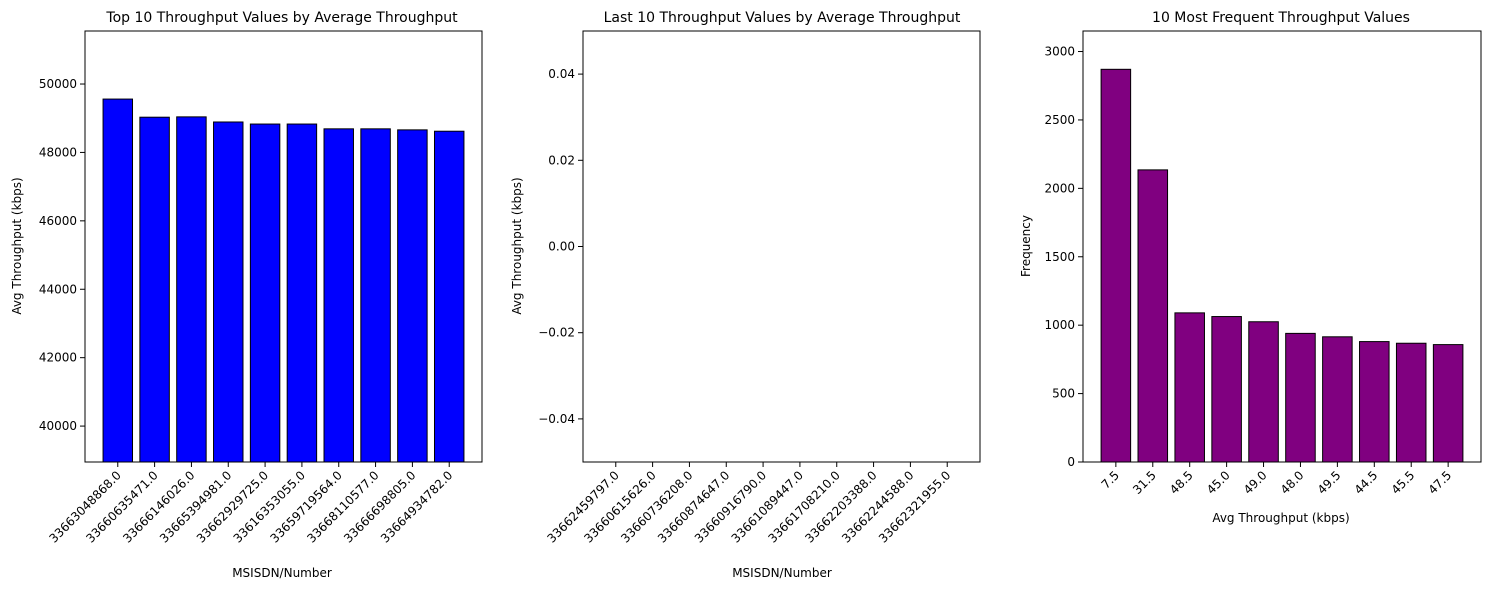 This screenshot has height=594, width=1490. Describe the element at coordinates (58, 289) in the screenshot. I see `y-tick-label: 44000` at that location.